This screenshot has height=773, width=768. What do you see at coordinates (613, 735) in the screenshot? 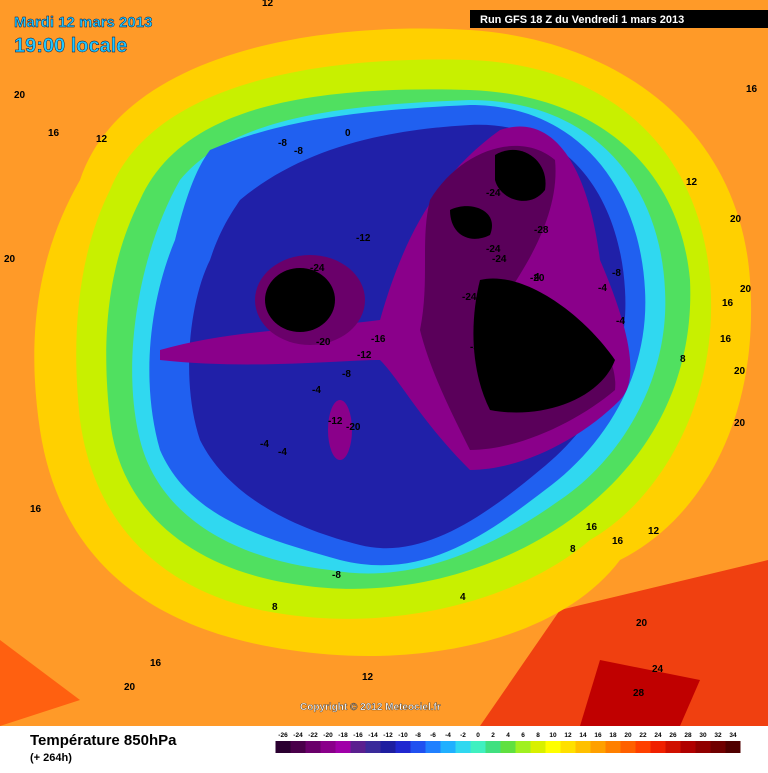
I see `colorbar-label: 18` at bounding box center [613, 735].